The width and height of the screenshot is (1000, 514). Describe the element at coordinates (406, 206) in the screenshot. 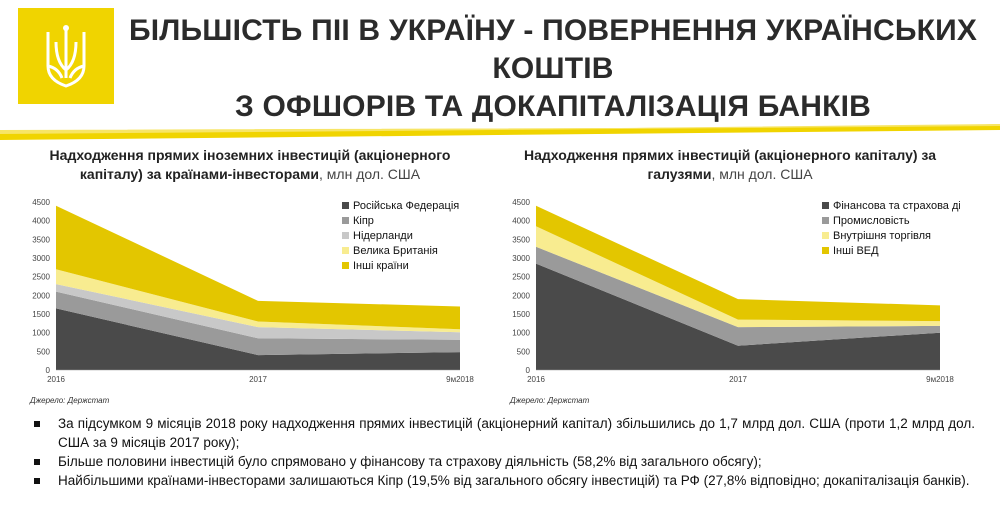

I see `legend-label: Російська Федерація` at that location.